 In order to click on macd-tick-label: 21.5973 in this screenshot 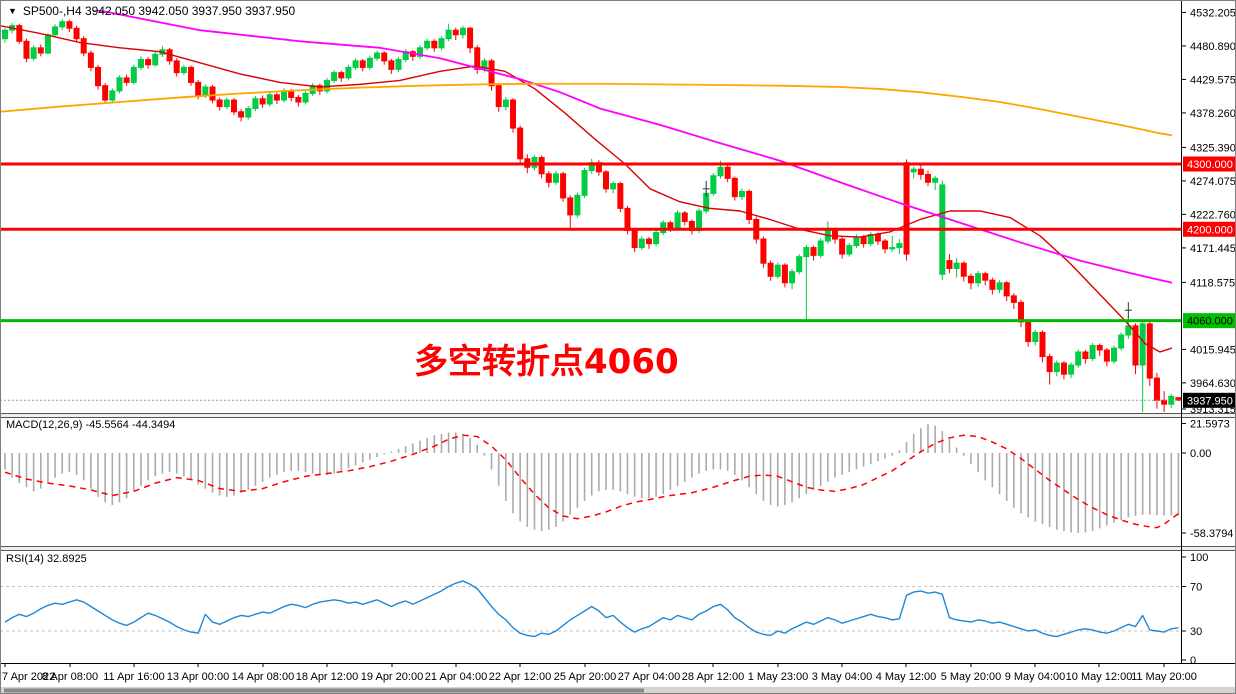, I will do `click(1210, 424)`.